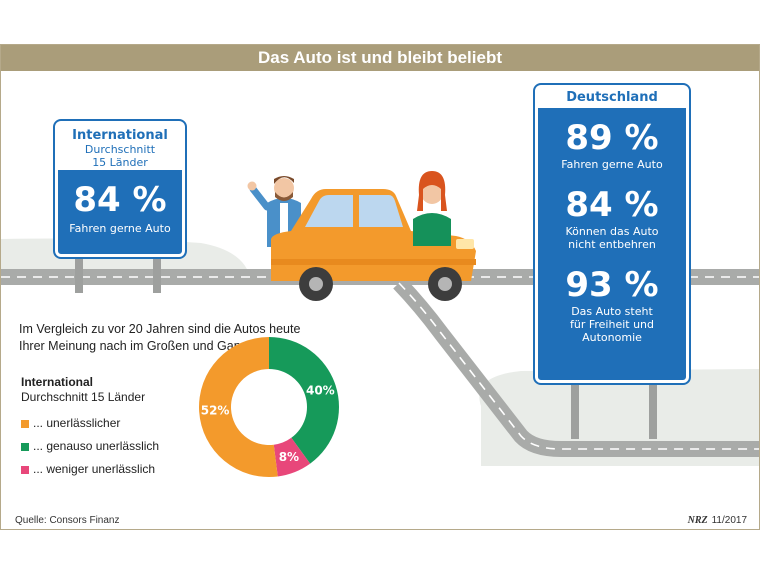 The image size is (760, 570). What do you see at coordinates (612, 324) in the screenshot?
I see `germany-stat-3-label-2: für Freiheit und` at bounding box center [612, 324].